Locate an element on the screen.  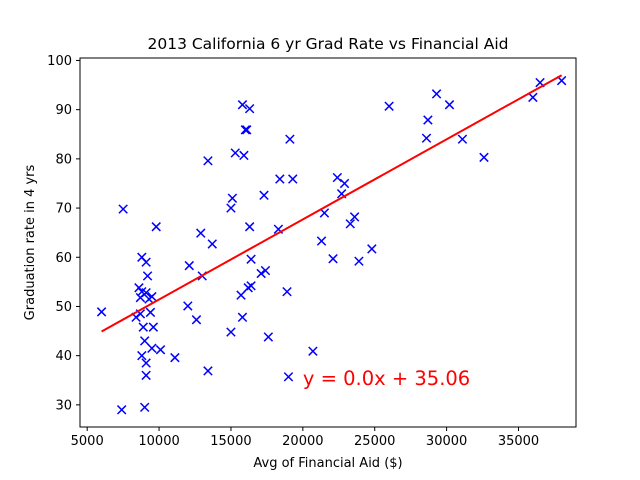
x-tick-label: 30000 is located at coordinates (446, 441).